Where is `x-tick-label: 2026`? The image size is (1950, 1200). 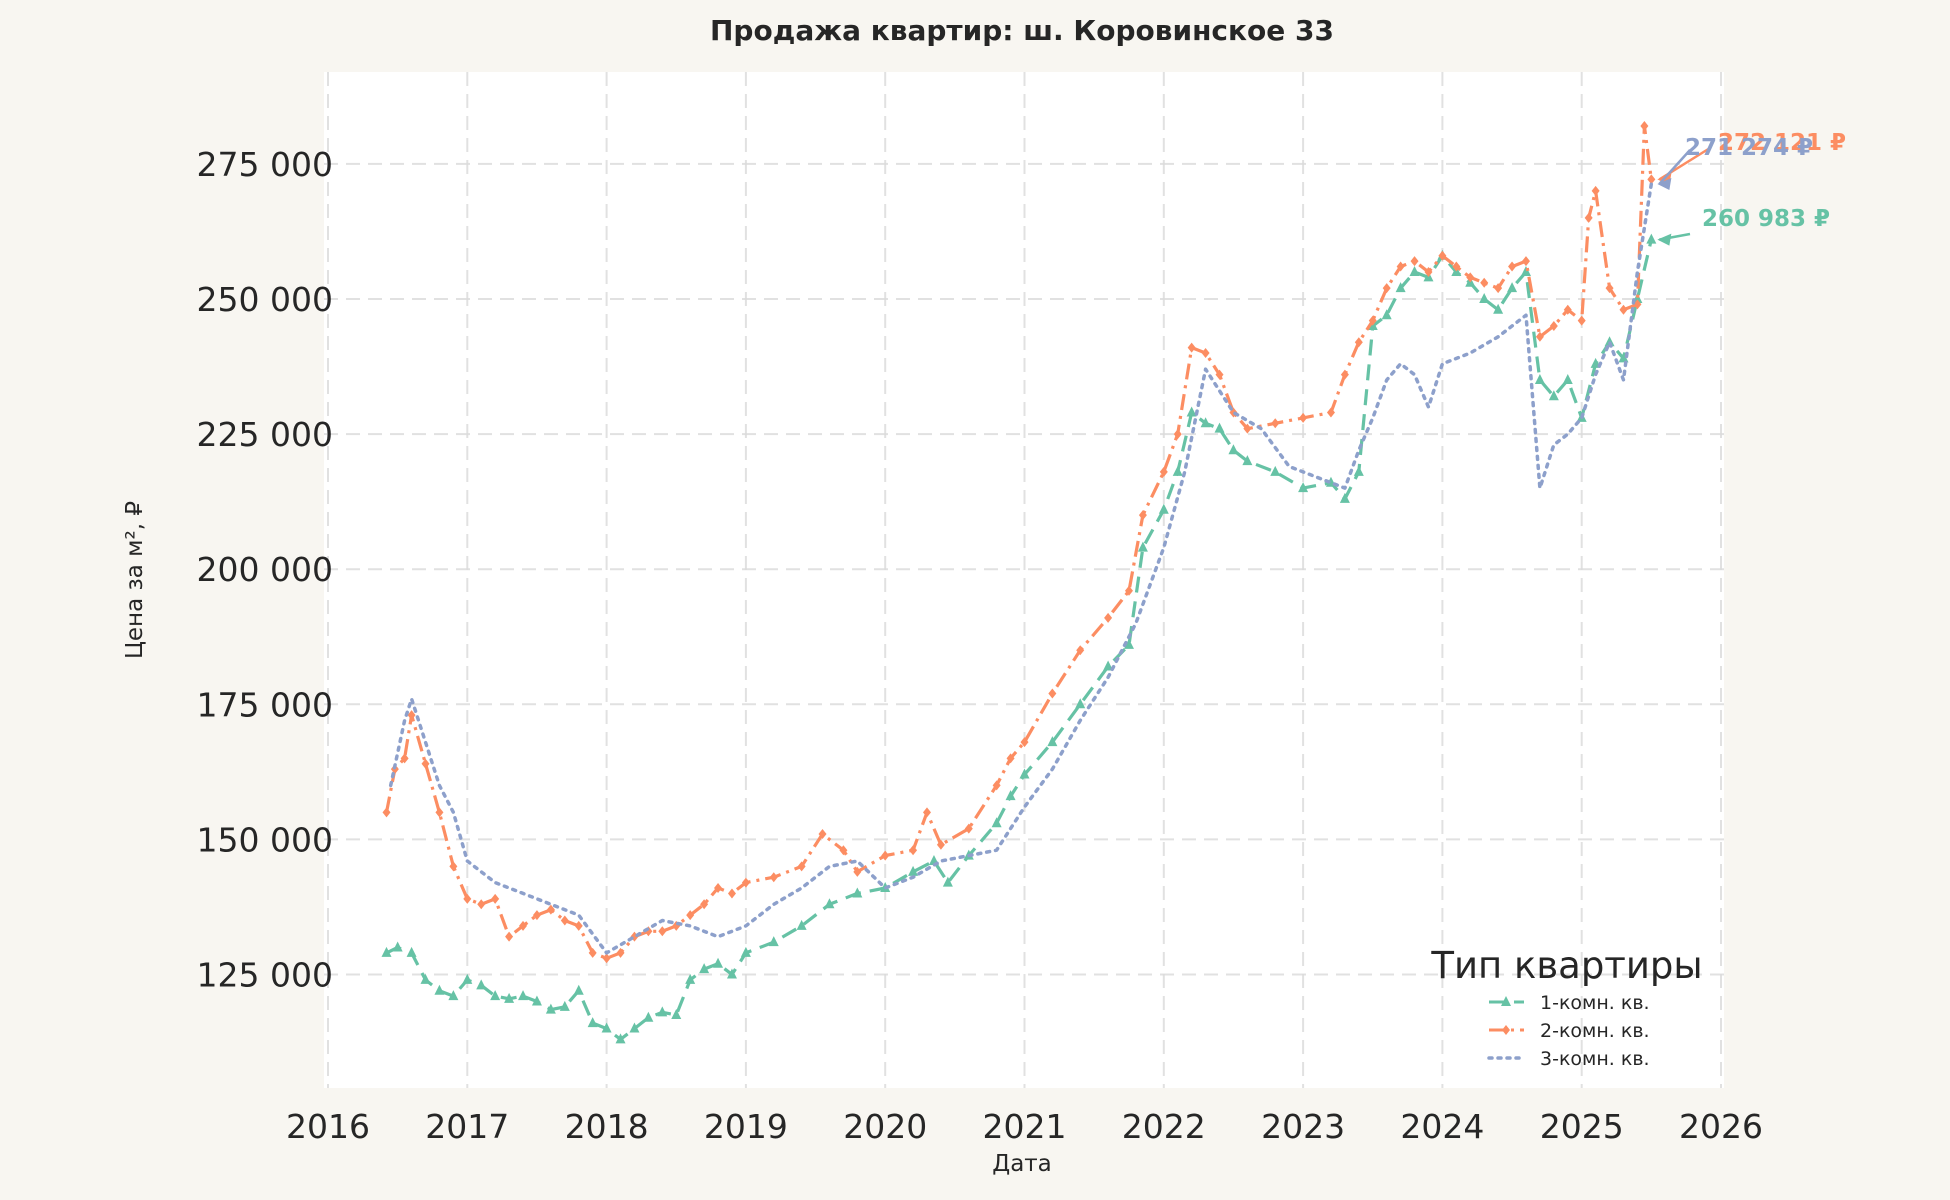
x-tick-label: 2026 is located at coordinates (1721, 1126).